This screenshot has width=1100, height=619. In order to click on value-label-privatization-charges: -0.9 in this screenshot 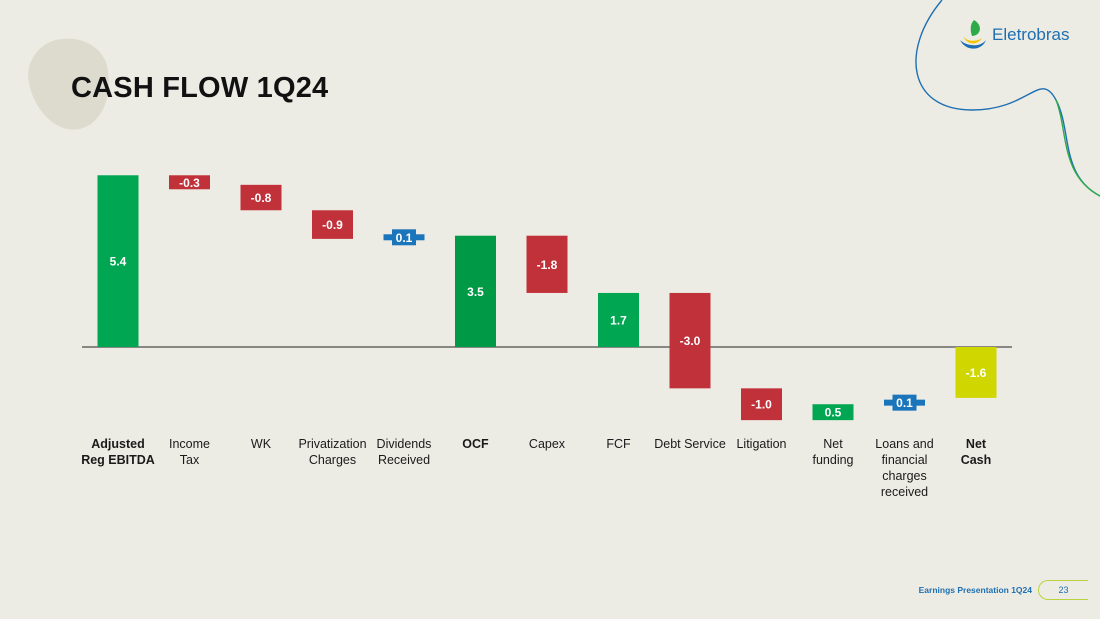, I will do `click(332, 225)`.